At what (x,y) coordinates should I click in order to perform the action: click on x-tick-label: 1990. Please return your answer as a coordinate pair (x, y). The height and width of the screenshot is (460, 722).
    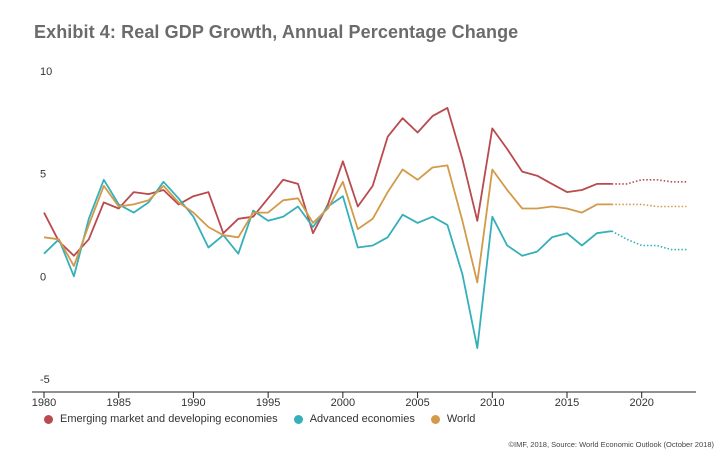
    Looking at the image, I should click on (193, 403).